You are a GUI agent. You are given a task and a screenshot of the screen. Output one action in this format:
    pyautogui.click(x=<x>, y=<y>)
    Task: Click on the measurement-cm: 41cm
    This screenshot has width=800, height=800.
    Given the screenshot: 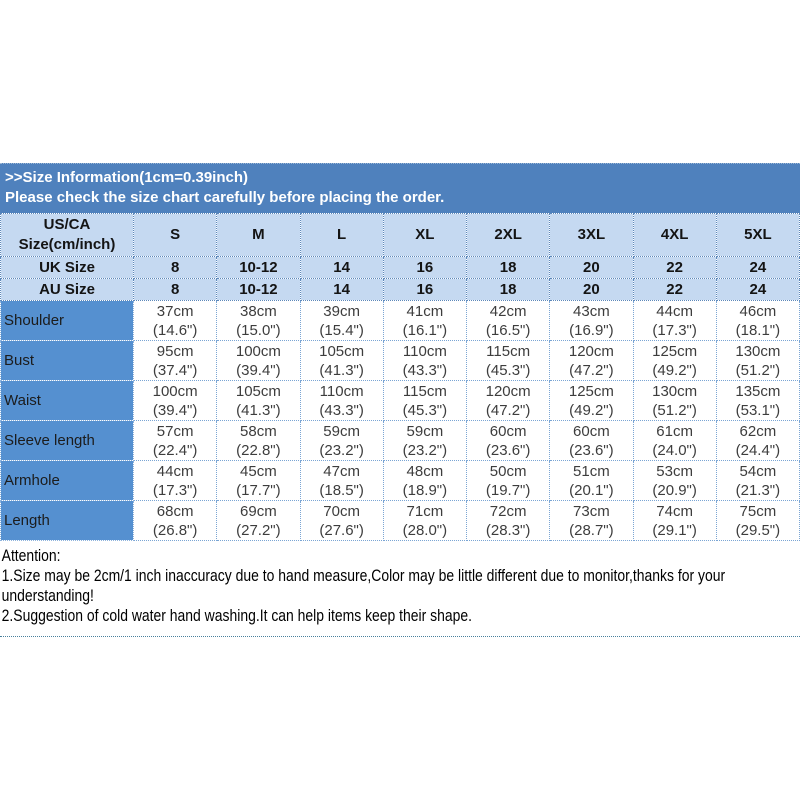 What is the action you would take?
    pyautogui.click(x=425, y=311)
    